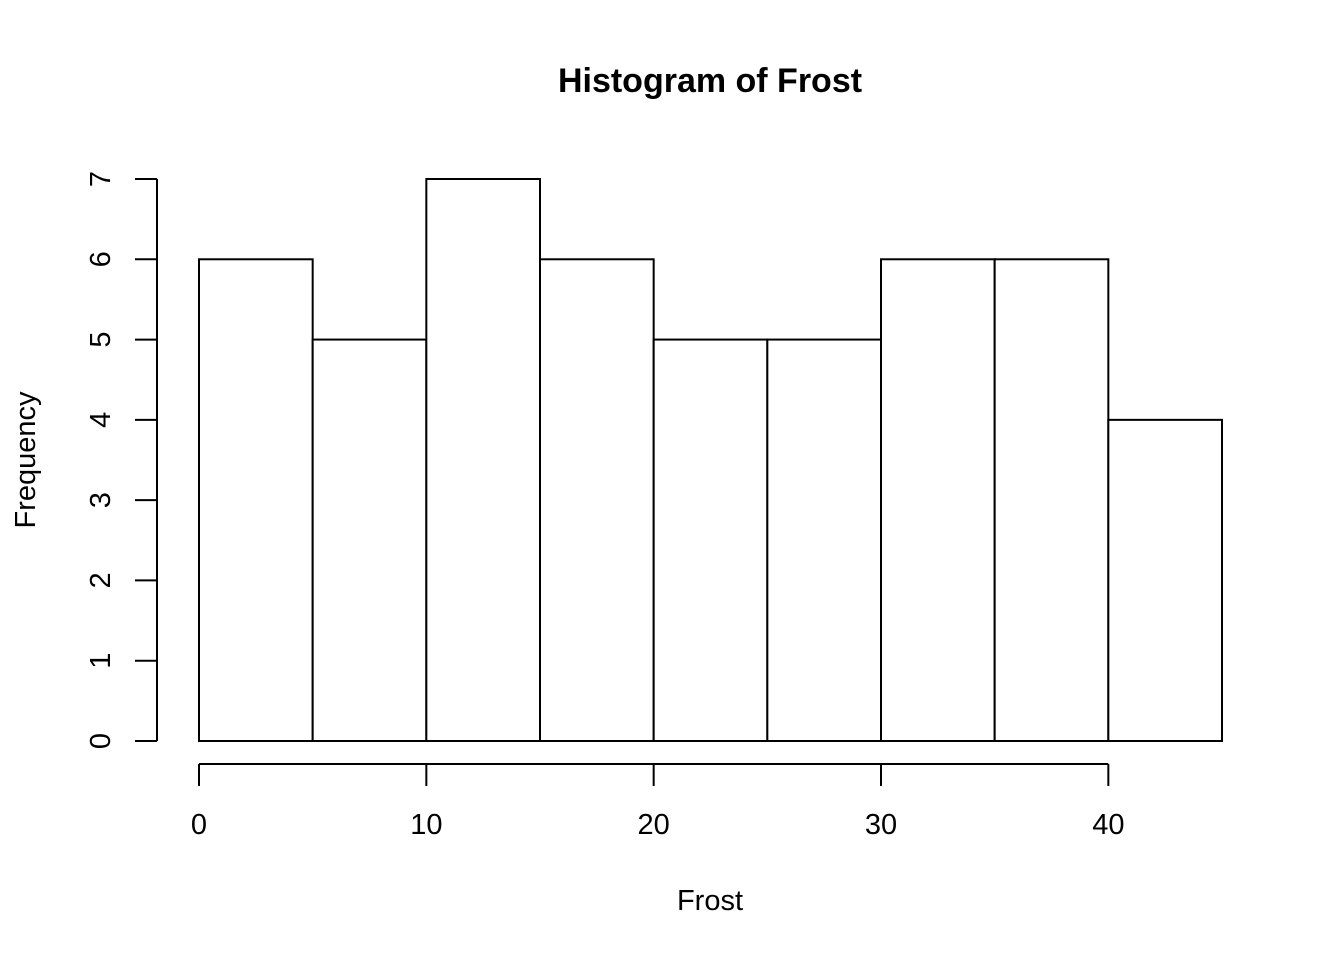 The height and width of the screenshot is (960, 1344). What do you see at coordinates (101, 661) in the screenshot?
I see `y-tick-label: 1` at bounding box center [101, 661].